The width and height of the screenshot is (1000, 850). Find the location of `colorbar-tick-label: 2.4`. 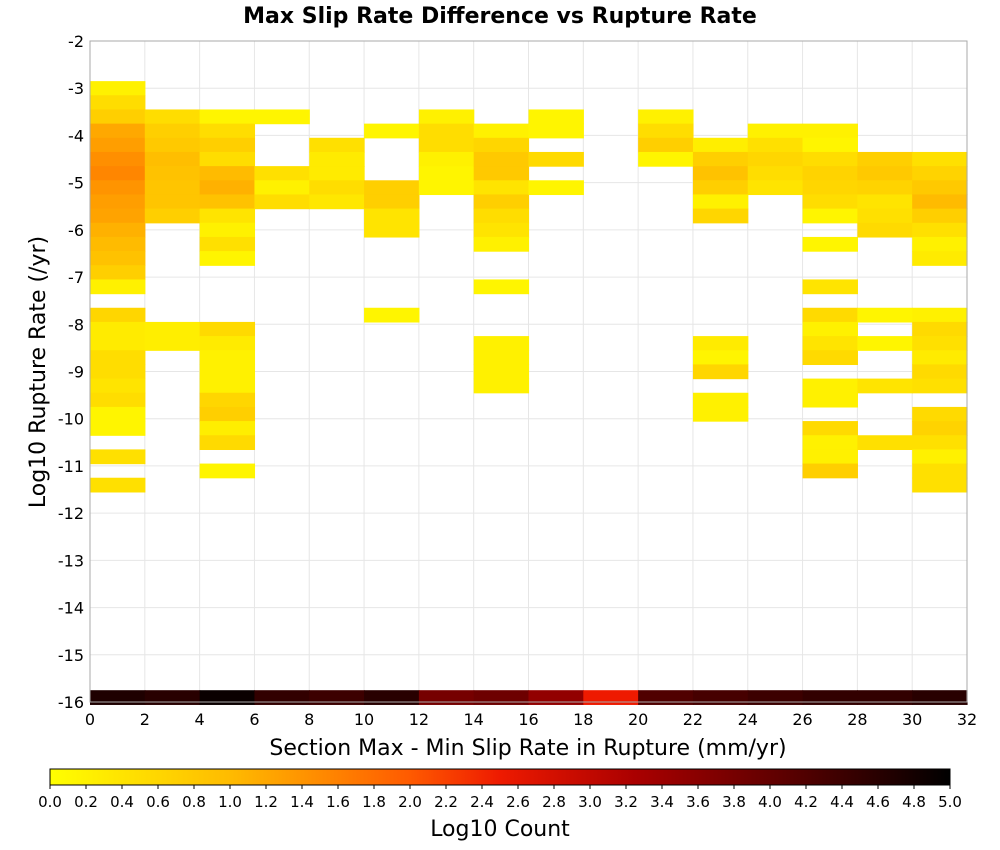

colorbar-tick-label: 2.4 is located at coordinates (482, 802).